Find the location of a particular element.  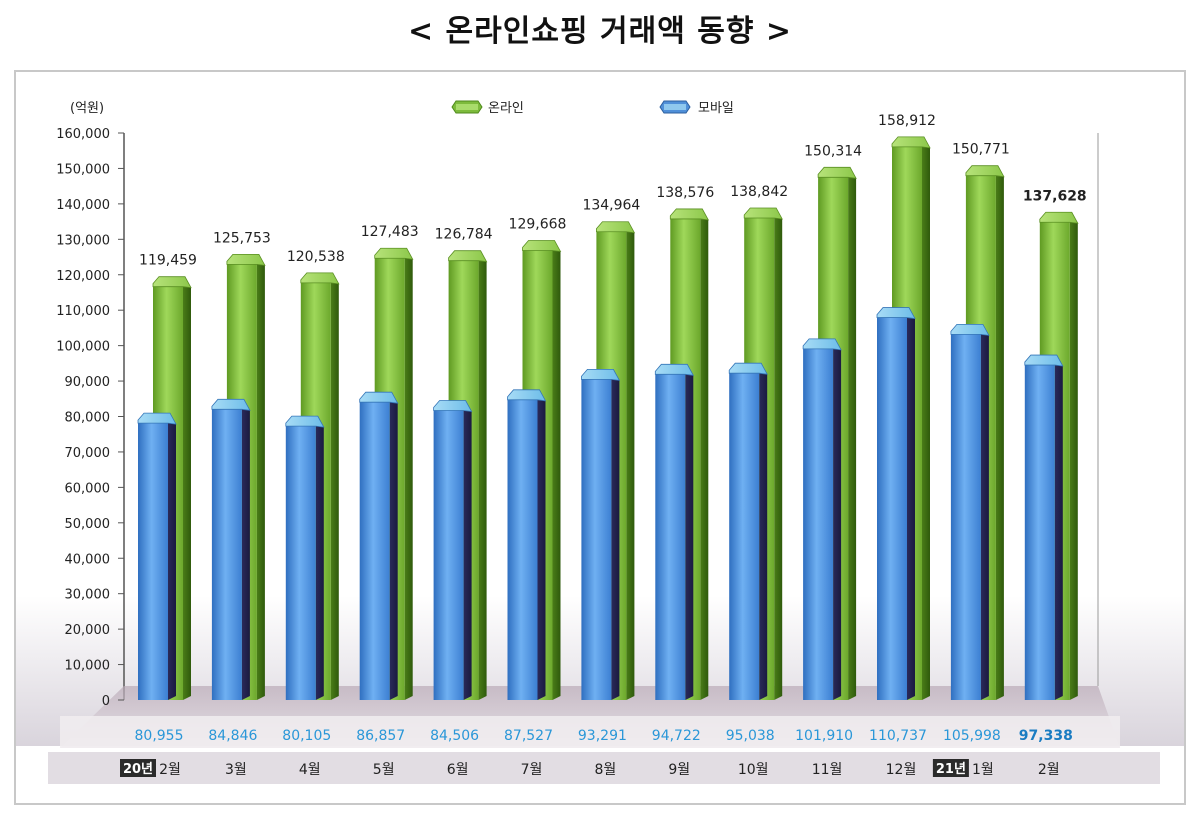

y-tick-label: 40,000 is located at coordinates (88, 559).